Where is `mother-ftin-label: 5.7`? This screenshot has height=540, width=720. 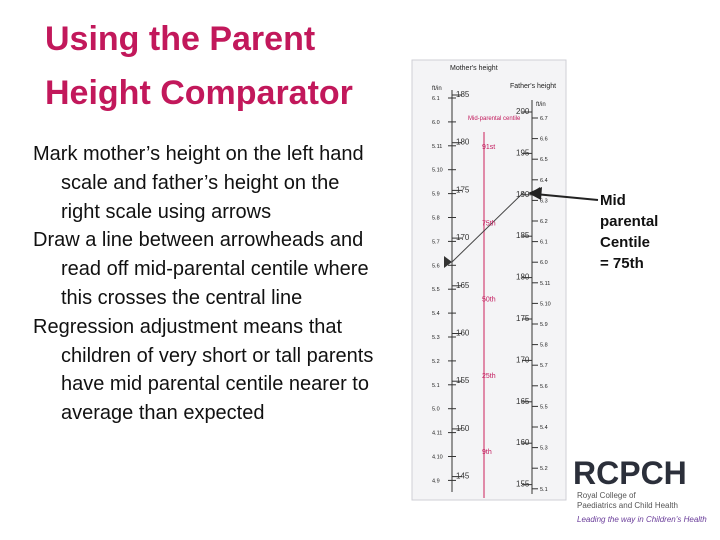 mother-ftin-label: 5.7 is located at coordinates (436, 242).